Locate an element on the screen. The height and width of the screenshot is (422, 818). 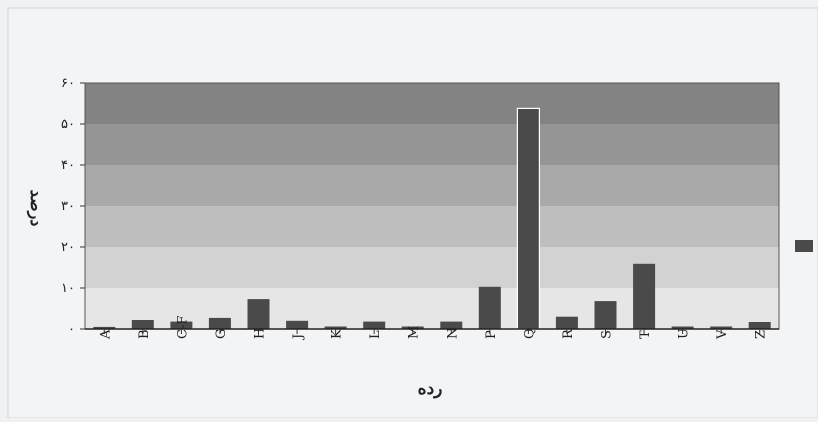
y-tick-label: ۰ is located at coordinates (71, 329).